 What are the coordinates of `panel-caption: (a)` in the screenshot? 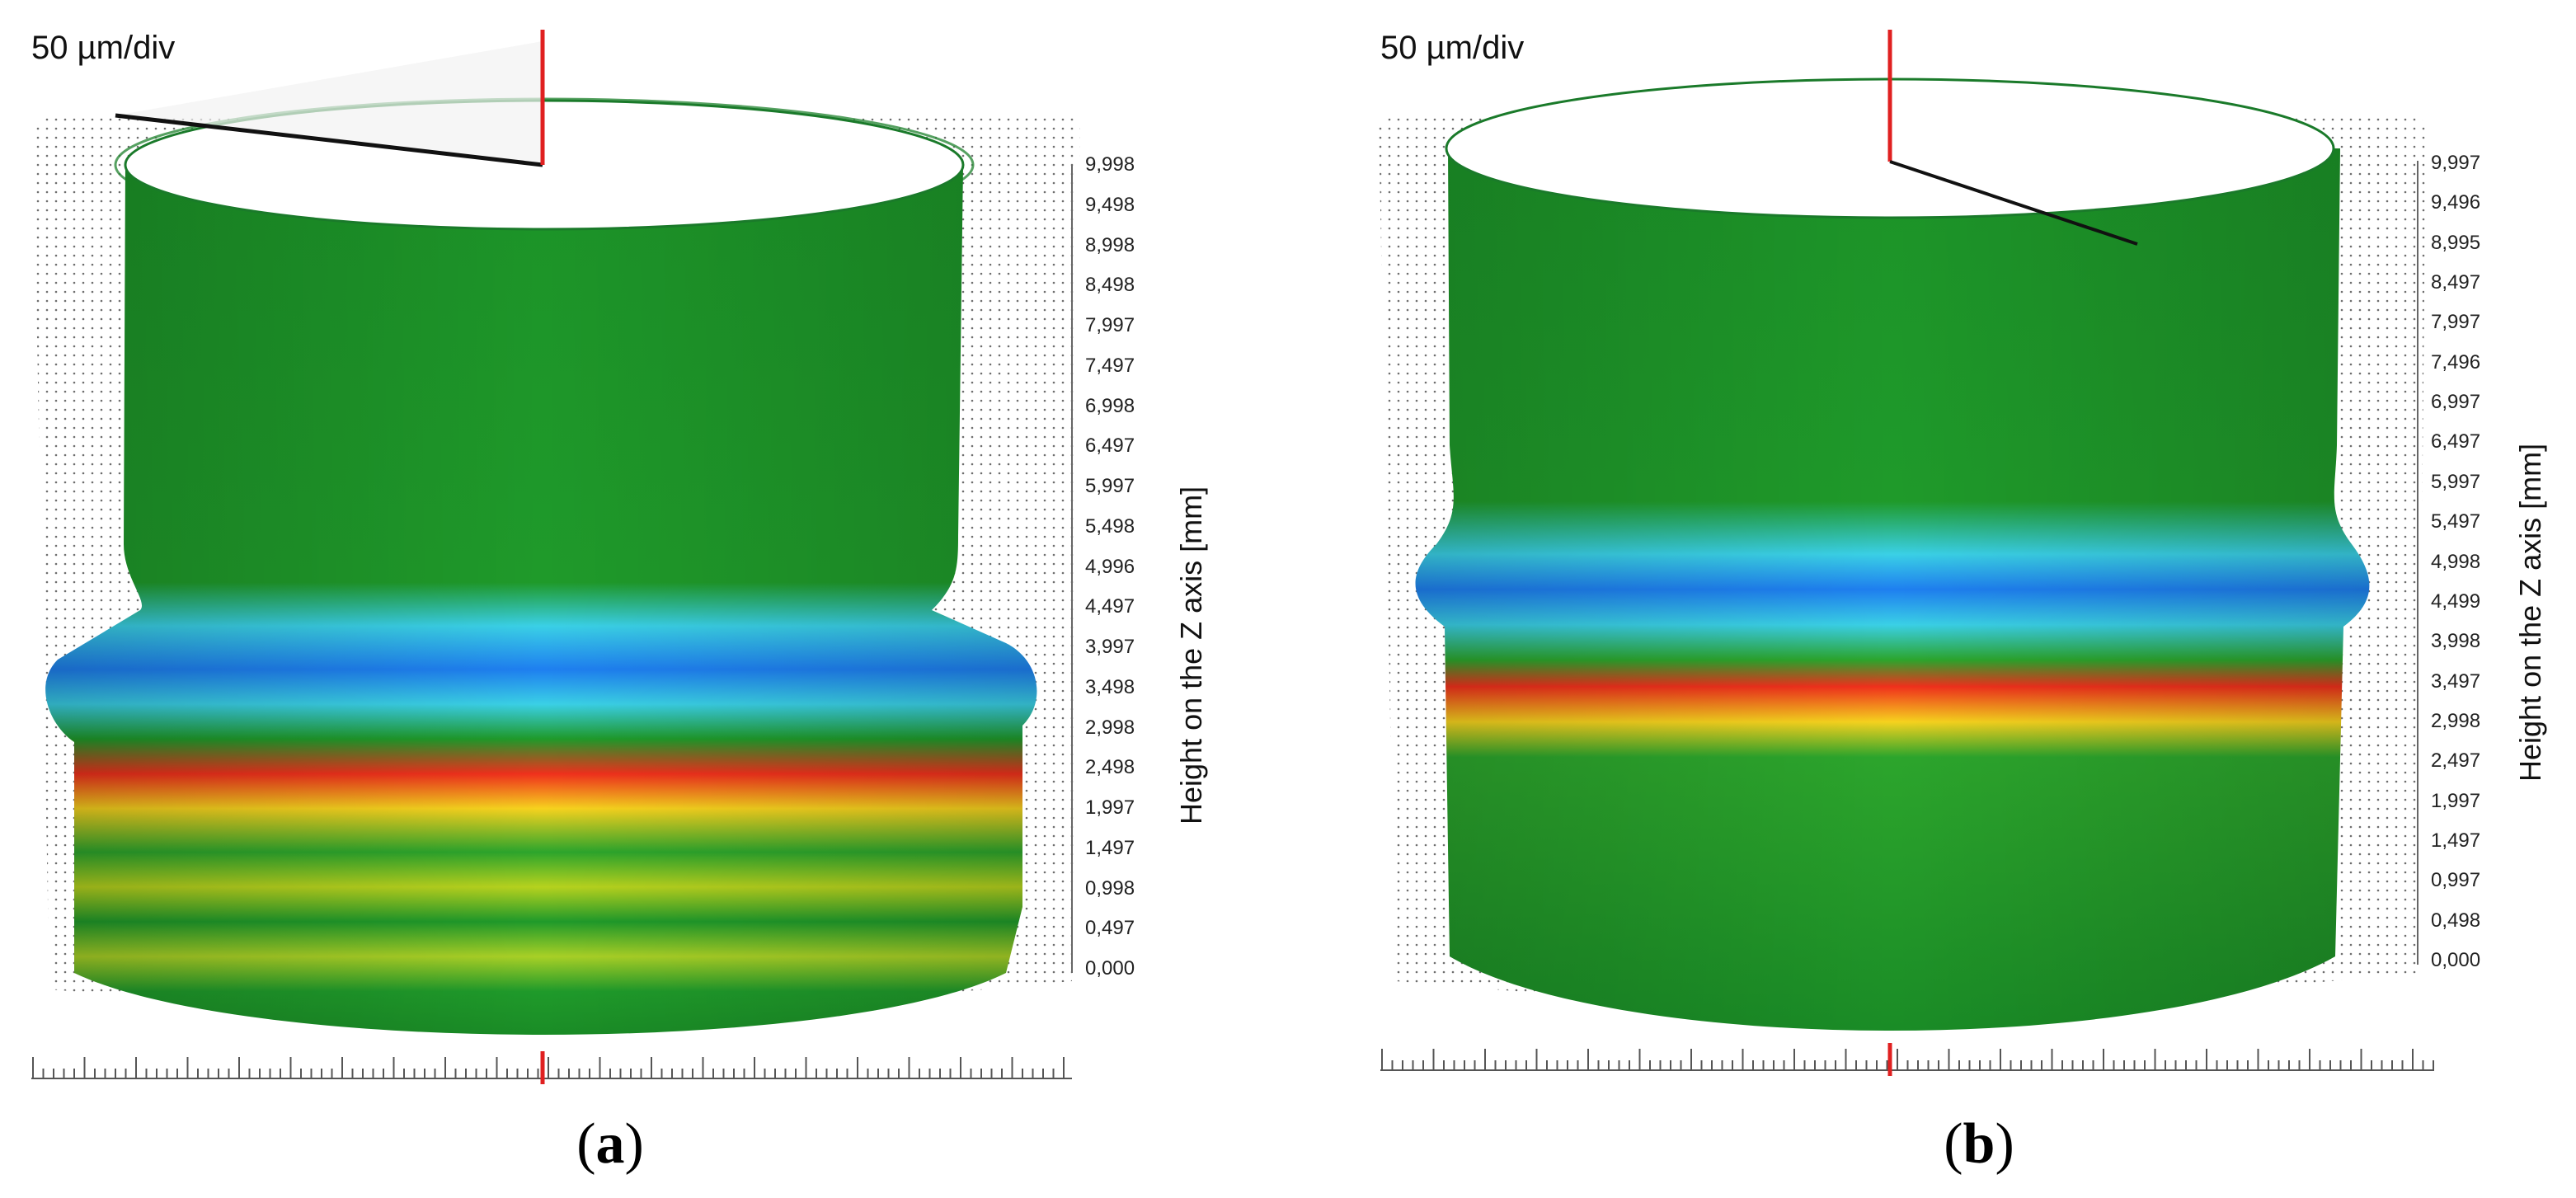 It's located at (610, 1144).